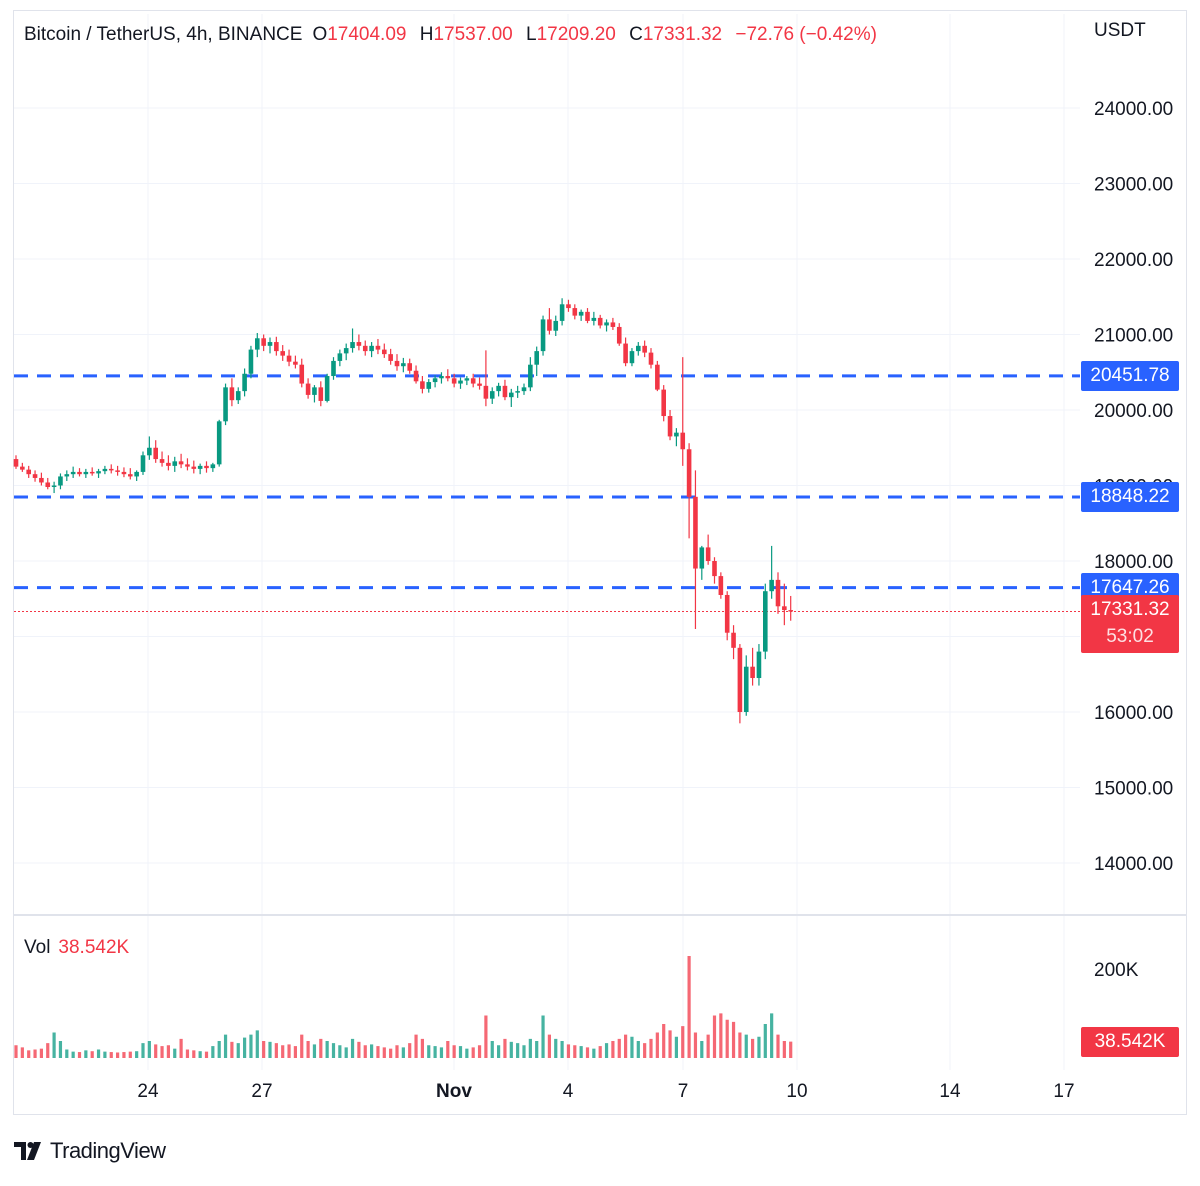 The image size is (1200, 1186). Describe the element at coordinates (90, 1151) in the screenshot. I see `tradingview-logo: TradingView` at that location.